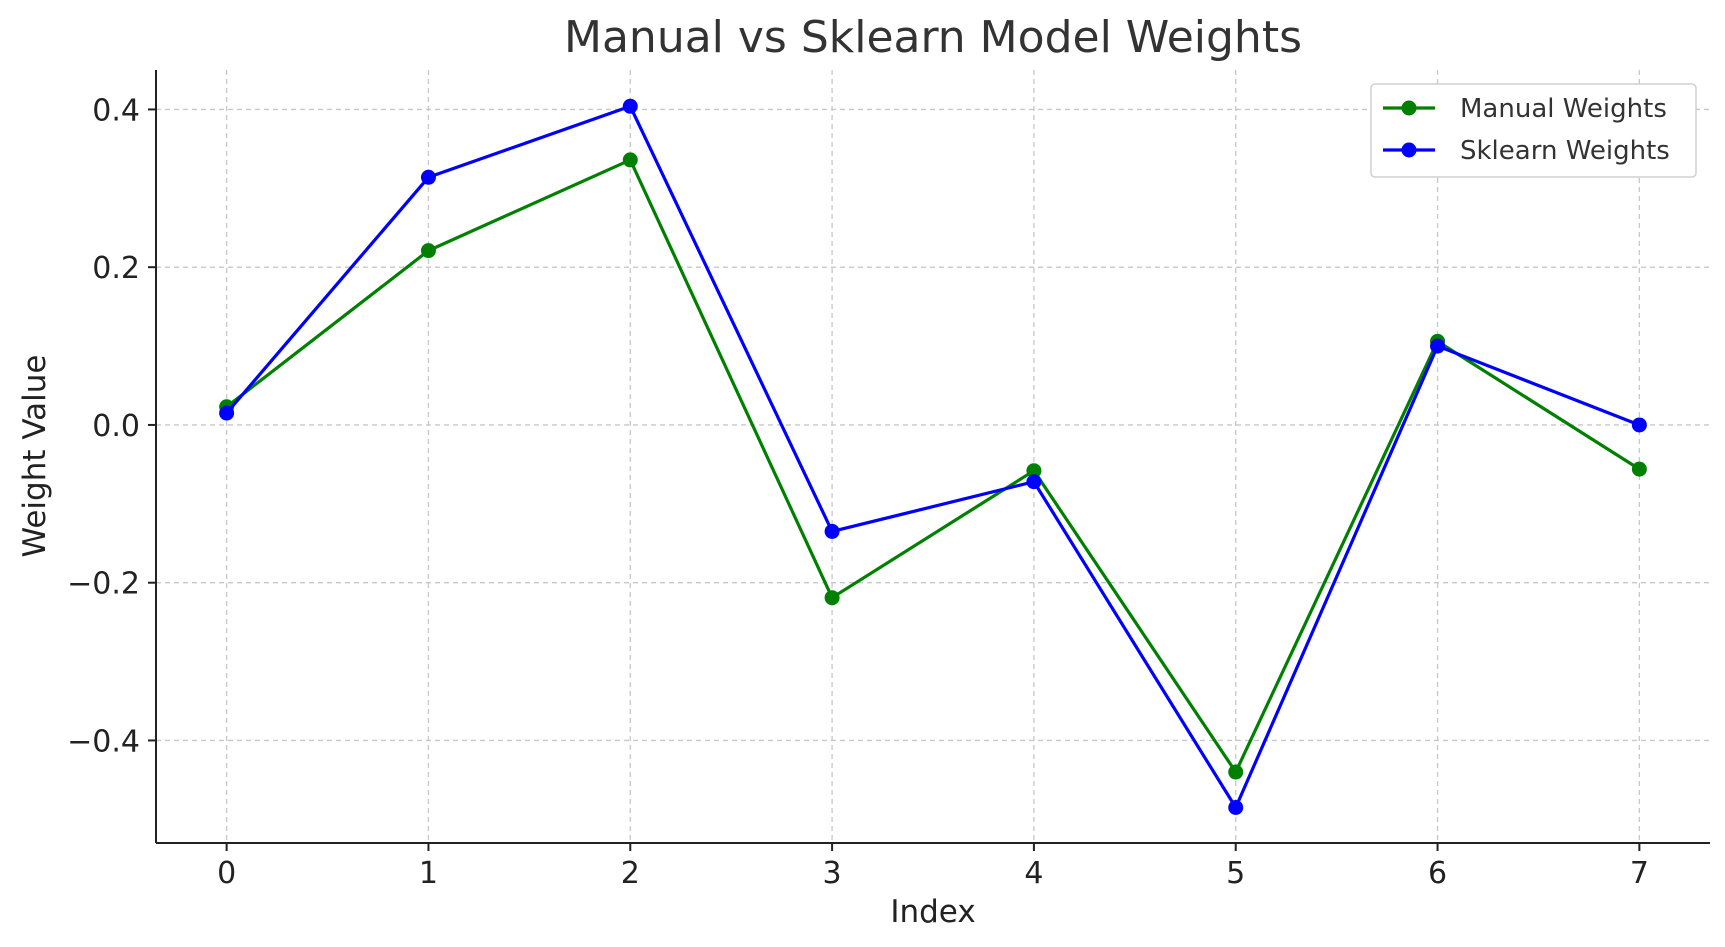  I want to click on y-tick-label: 0.0, so click(116, 426).